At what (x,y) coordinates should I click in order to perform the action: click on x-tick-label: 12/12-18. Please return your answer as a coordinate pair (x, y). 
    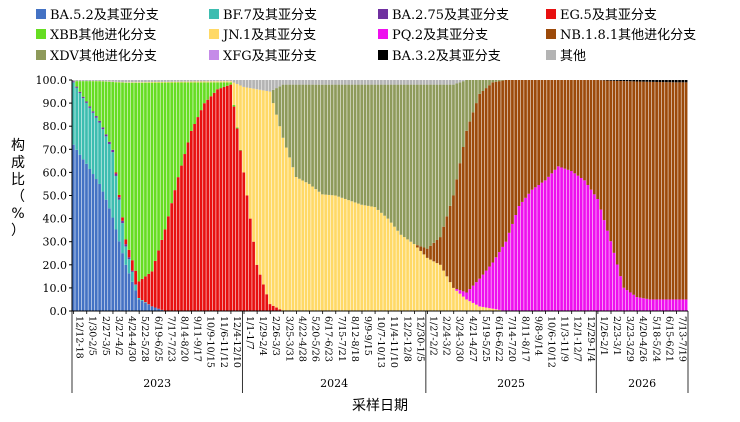
    Looking at the image, I should click on (79, 337).